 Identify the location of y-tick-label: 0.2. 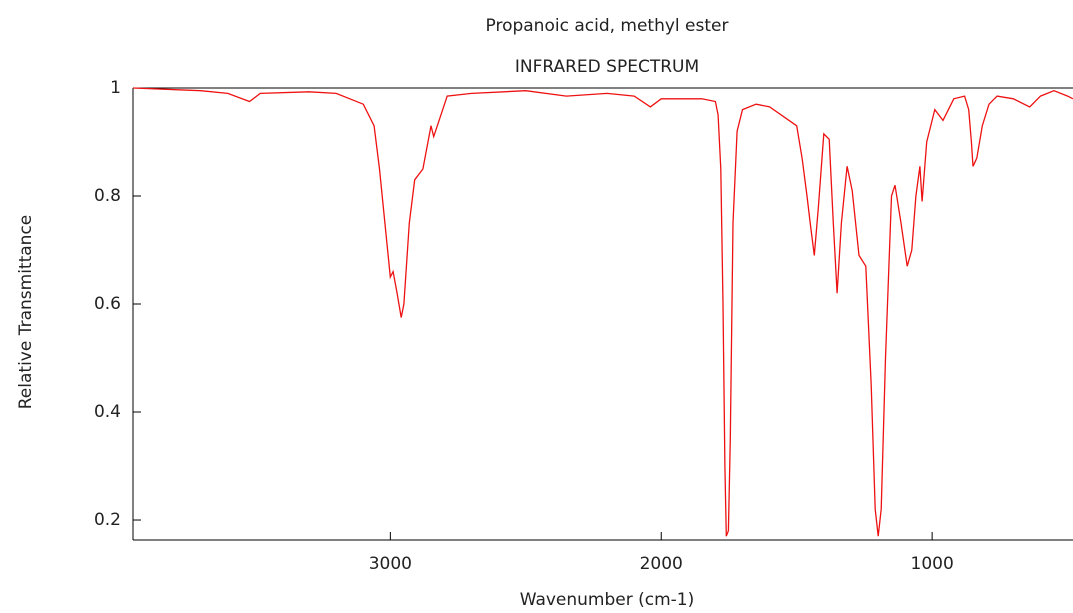
(107, 520).